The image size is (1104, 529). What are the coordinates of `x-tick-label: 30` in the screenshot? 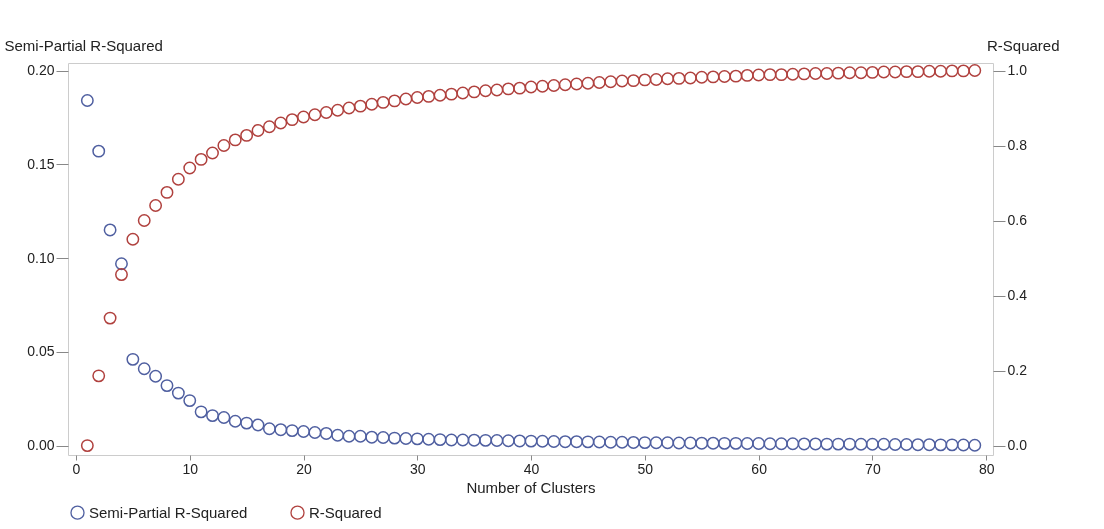 It's located at (418, 468).